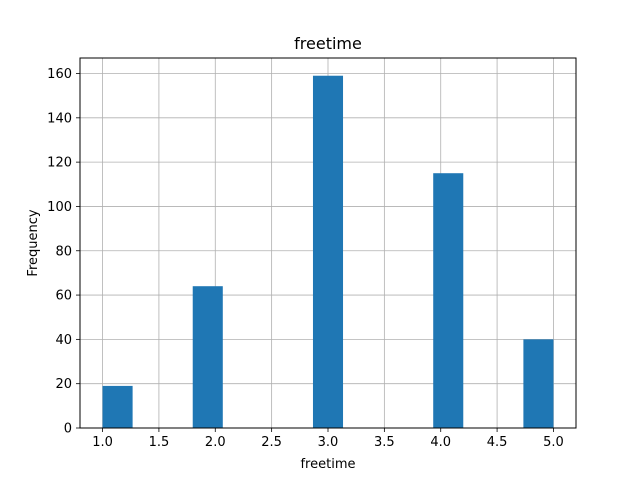  What do you see at coordinates (328, 43) in the screenshot?
I see `chart-title: freetime` at bounding box center [328, 43].